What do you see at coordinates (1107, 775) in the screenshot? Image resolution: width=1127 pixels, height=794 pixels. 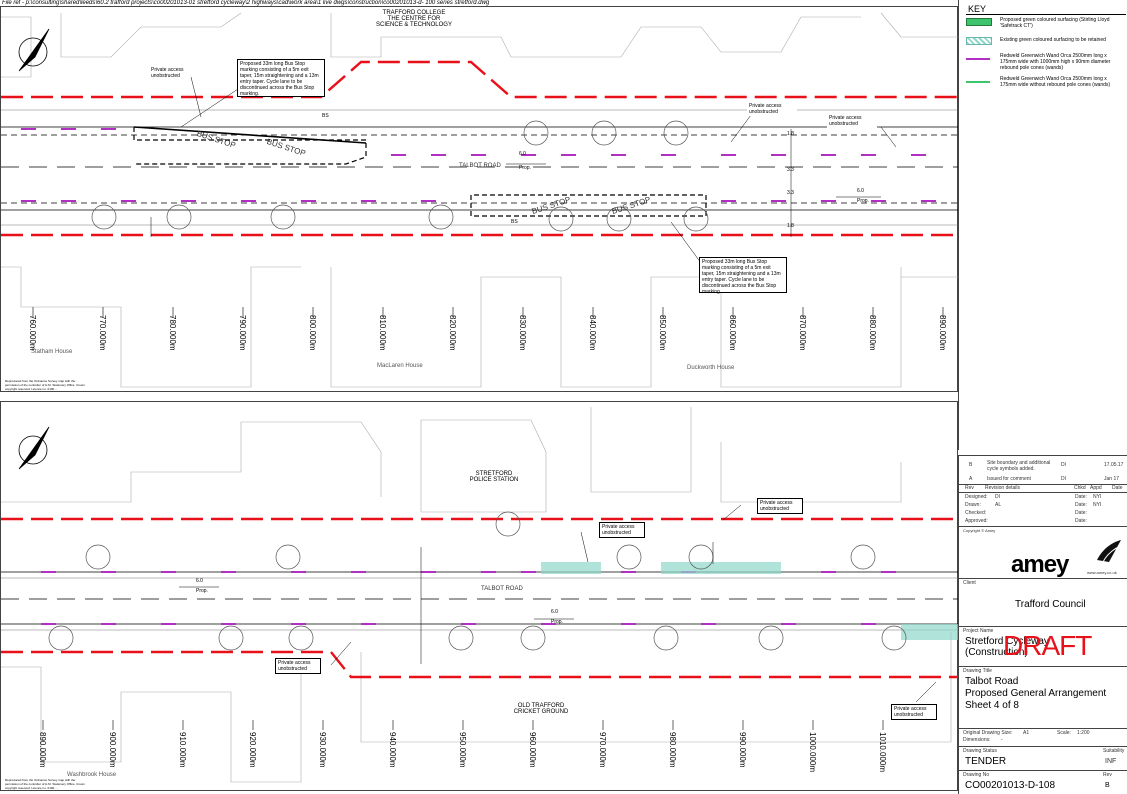 I see `rev-label: Rev` at bounding box center [1107, 775].